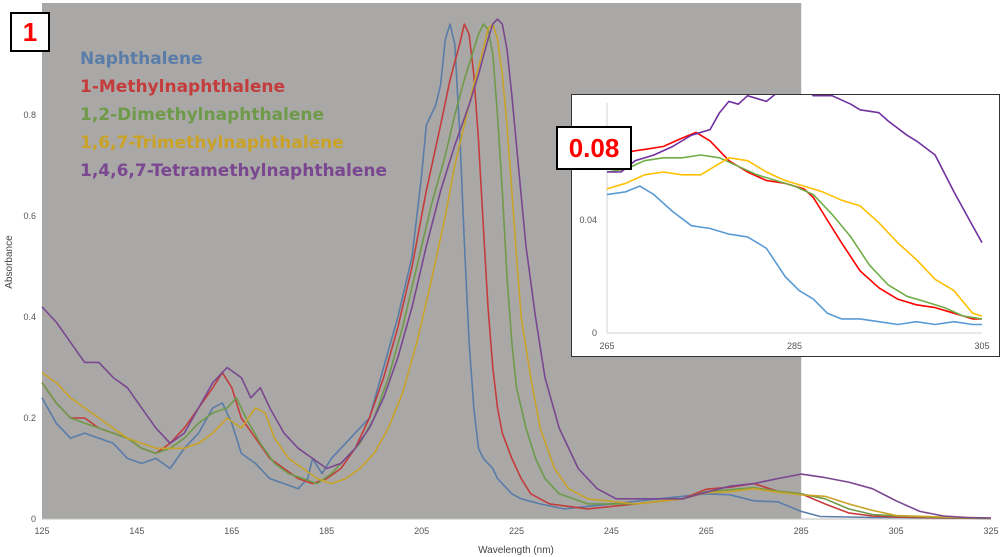  Describe the element at coordinates (516, 550) in the screenshot. I see `x-axis-title: Wavelength (nm)` at that location.